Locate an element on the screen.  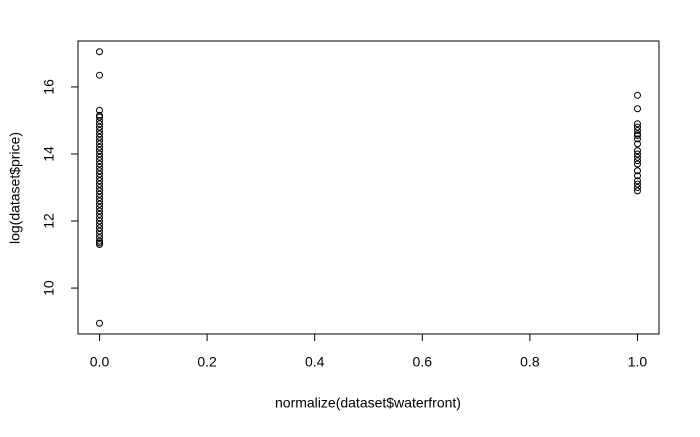
y-tick-label: 12 is located at coordinates (49, 221).